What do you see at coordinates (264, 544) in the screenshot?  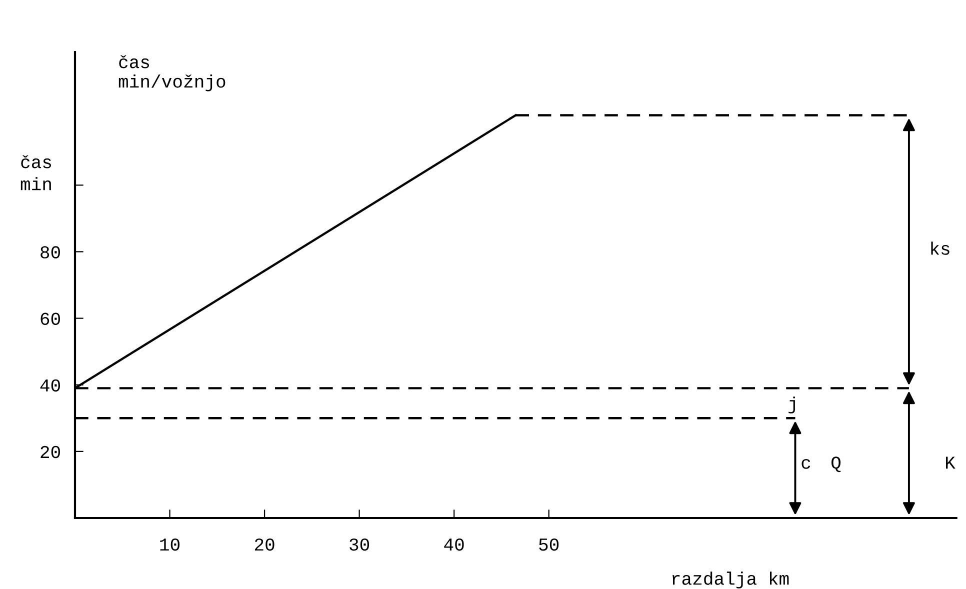 I see `x-tick-label: 20` at bounding box center [264, 544].